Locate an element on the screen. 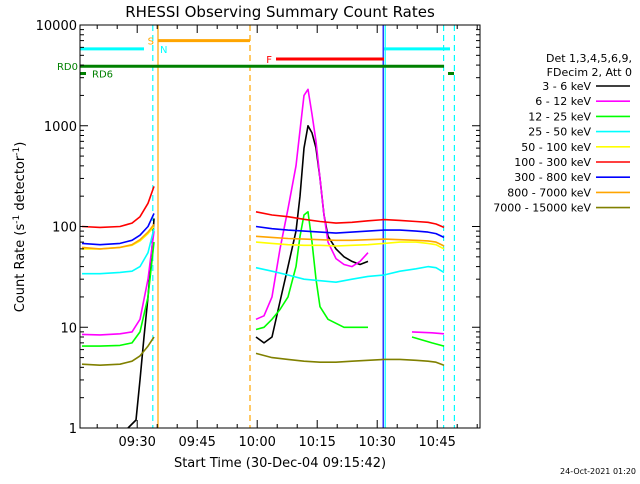 The height and width of the screenshot is (484, 640). legend-entry-label: 25 - 50 keV is located at coordinates (559, 132).